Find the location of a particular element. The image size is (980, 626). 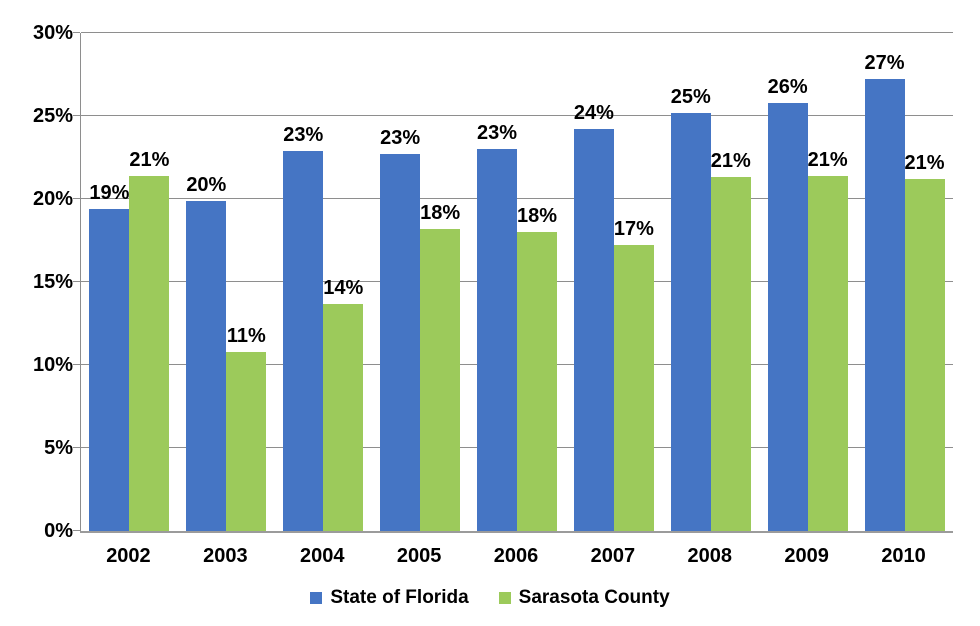

legend-item-state-of-florida: State of Florida is located at coordinates (389, 598).